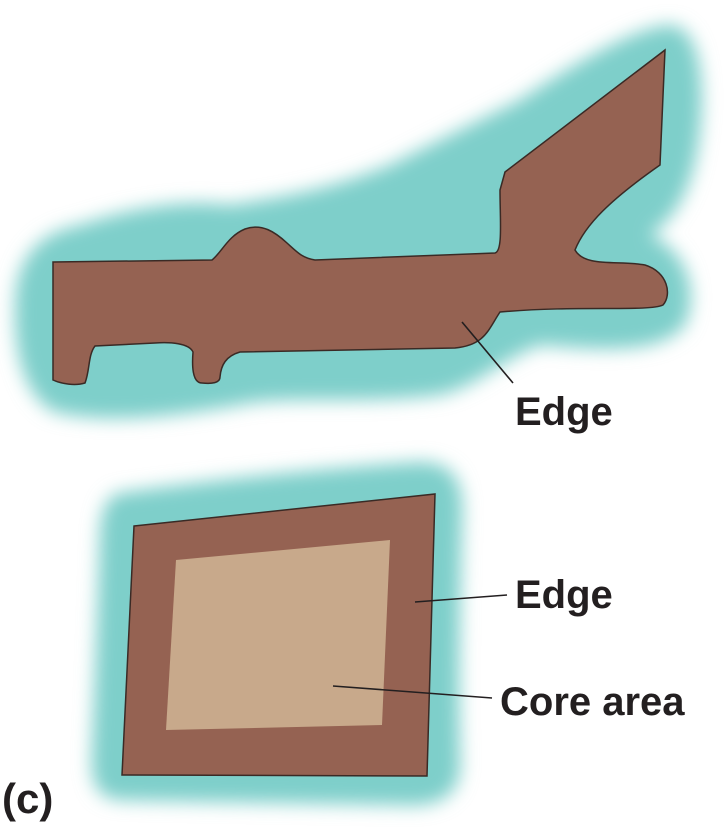 The height and width of the screenshot is (827, 725). What do you see at coordinates (461, 598) in the screenshot?
I see `bottom-edge-leader-line` at bounding box center [461, 598].